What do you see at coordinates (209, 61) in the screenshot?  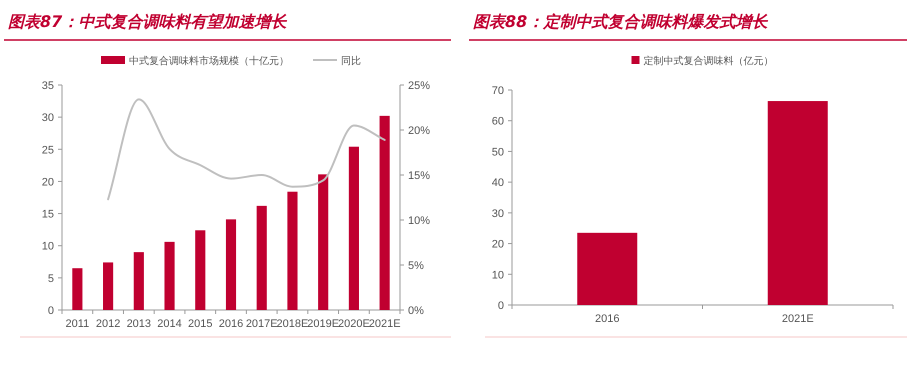 I see `legend-label: 中式复合调味料市场规模（十亿元）` at bounding box center [209, 61].